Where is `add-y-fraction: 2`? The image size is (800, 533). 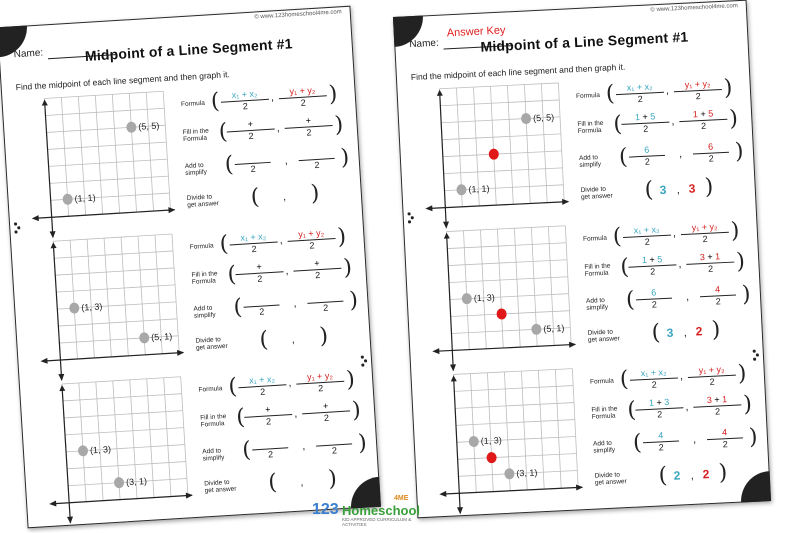 add-y-fraction: 2 is located at coordinates (325, 301).